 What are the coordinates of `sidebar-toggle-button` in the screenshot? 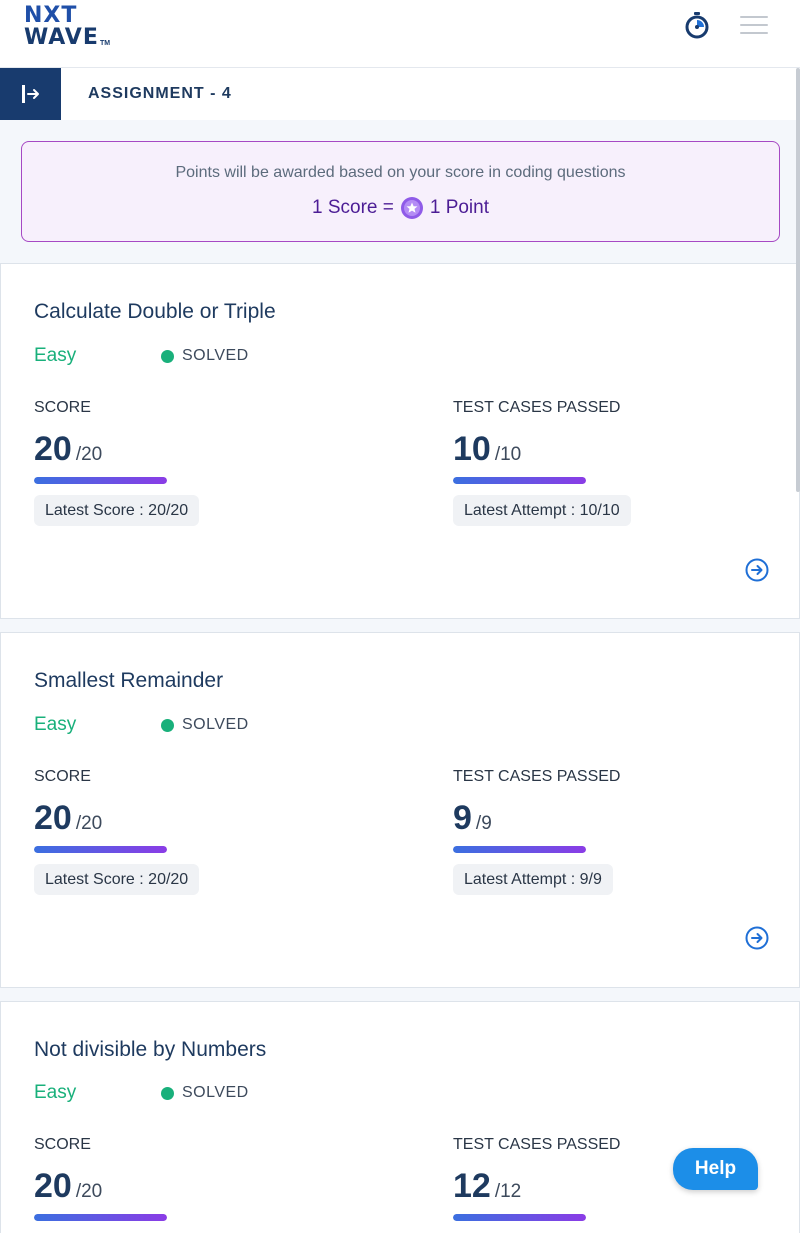 It's located at (30, 94).